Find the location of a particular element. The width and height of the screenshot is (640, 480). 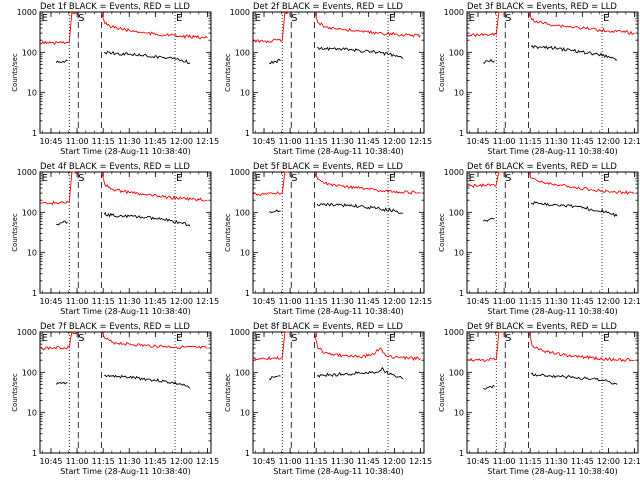

panel-title: Det 9f BLACK = Events, RED = LLD is located at coordinates (542, 327).